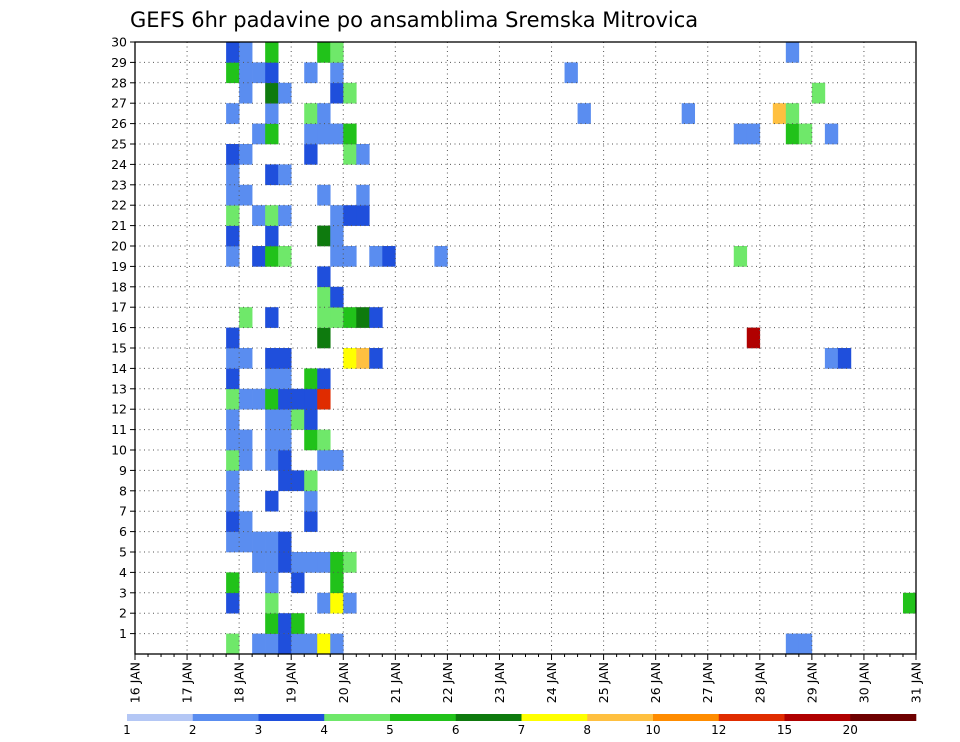 This screenshot has width=960, height=742. I want to click on y-tick-label: 7, so click(123, 511).